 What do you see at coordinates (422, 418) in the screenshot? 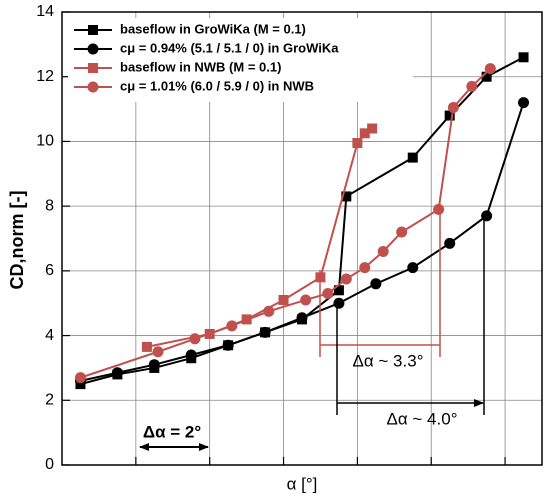
I see `annotation: Δα ~ 4.0°` at bounding box center [422, 418].